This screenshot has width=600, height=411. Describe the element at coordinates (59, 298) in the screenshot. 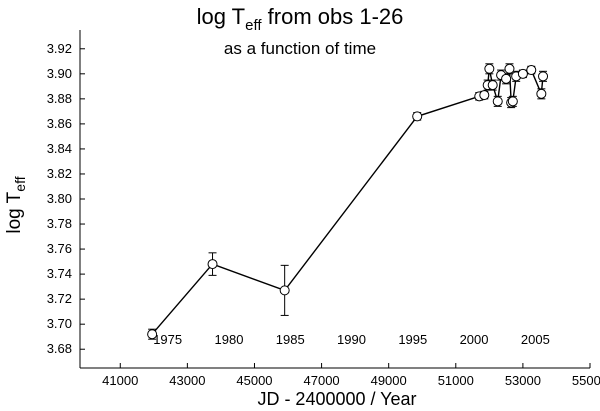

I see `y-tick-label: 3.72` at that location.